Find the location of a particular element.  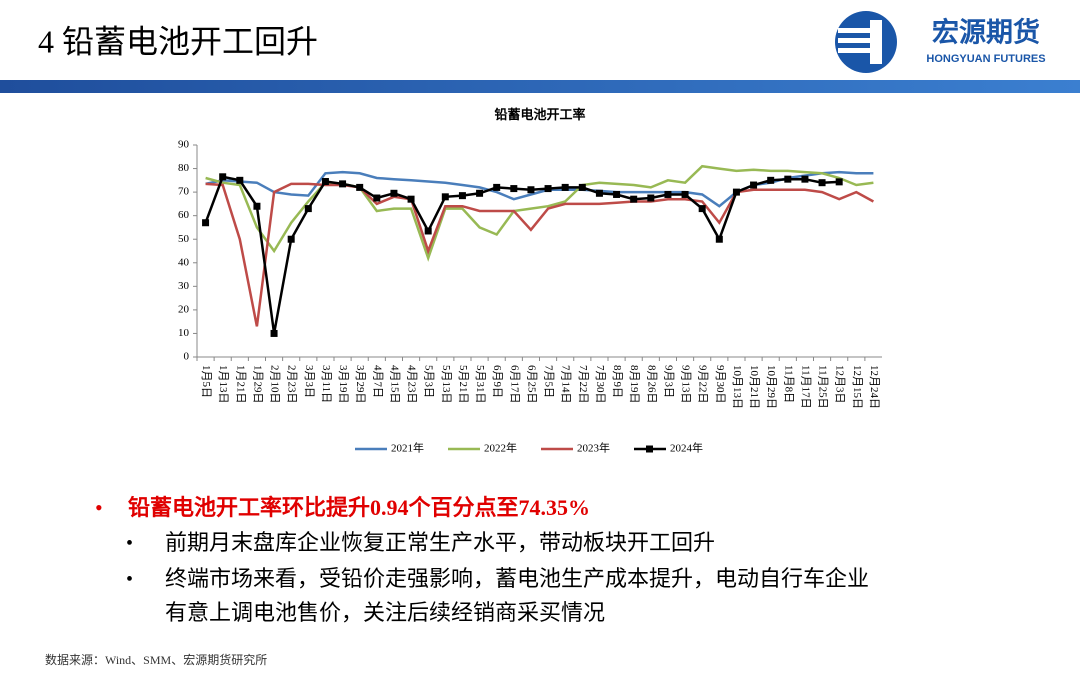

x-tick-label: 3月29日 is located at coordinates (360, 384).